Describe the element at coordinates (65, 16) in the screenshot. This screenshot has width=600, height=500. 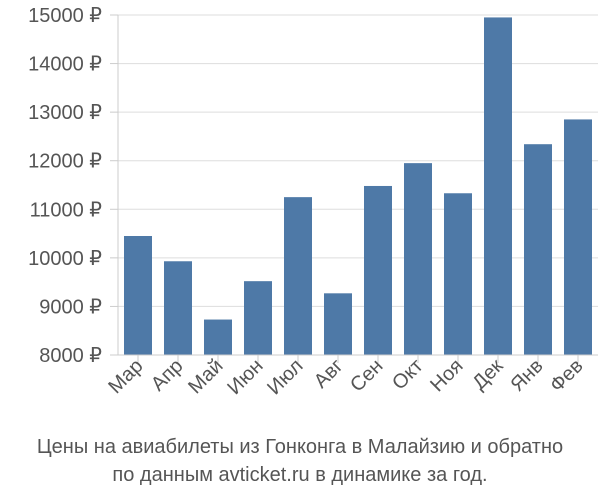
I see `y-tick-label: 15000 ₽` at that location.